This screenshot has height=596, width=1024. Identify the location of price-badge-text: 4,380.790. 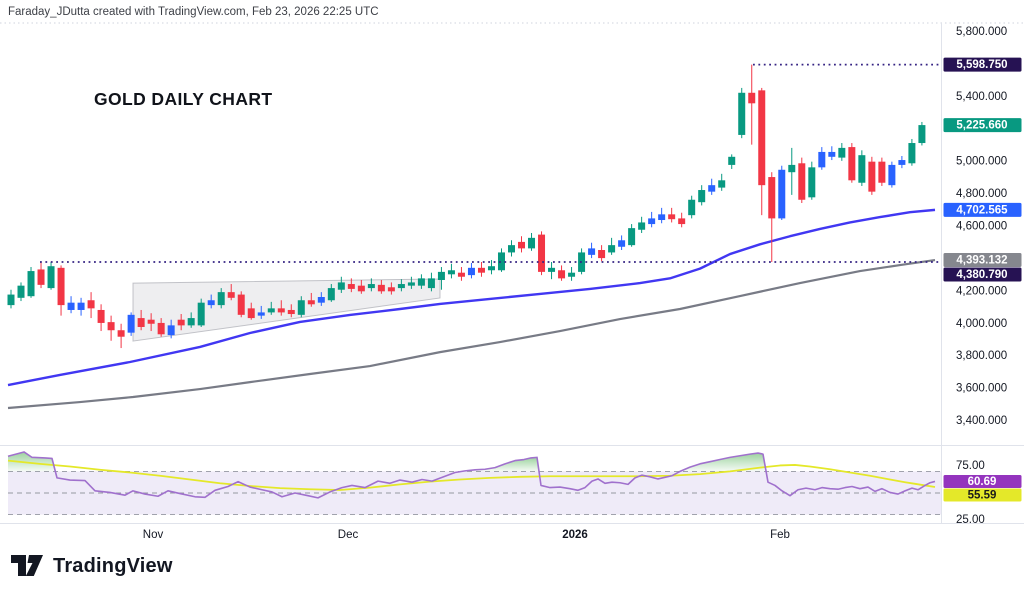
(981, 275).